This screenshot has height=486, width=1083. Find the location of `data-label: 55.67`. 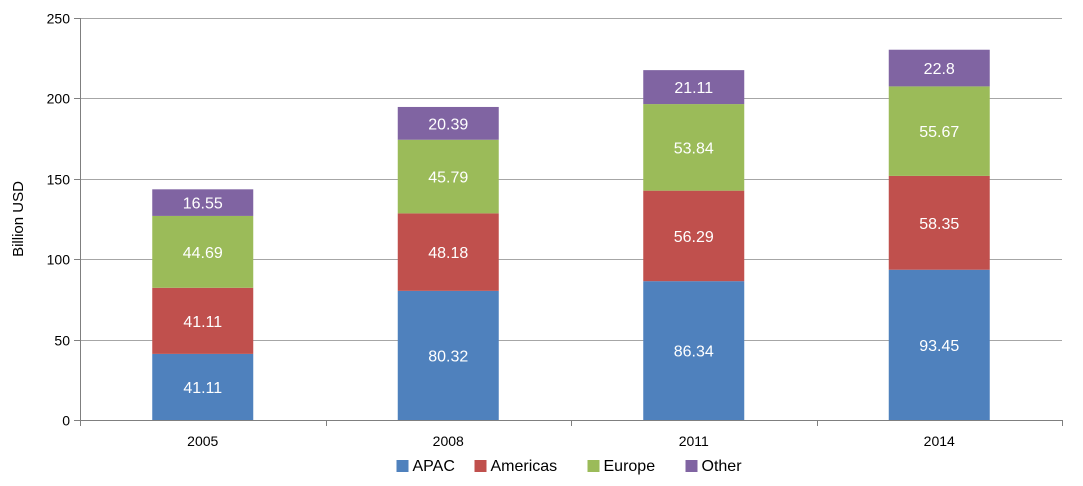

data-label: 55.67 is located at coordinates (939, 132).